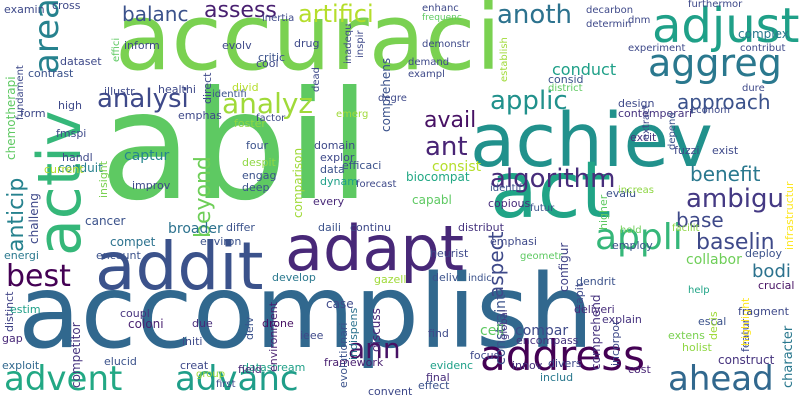 The width and height of the screenshot is (800, 400). I want to click on word-illustr: illustr, so click(119, 91).